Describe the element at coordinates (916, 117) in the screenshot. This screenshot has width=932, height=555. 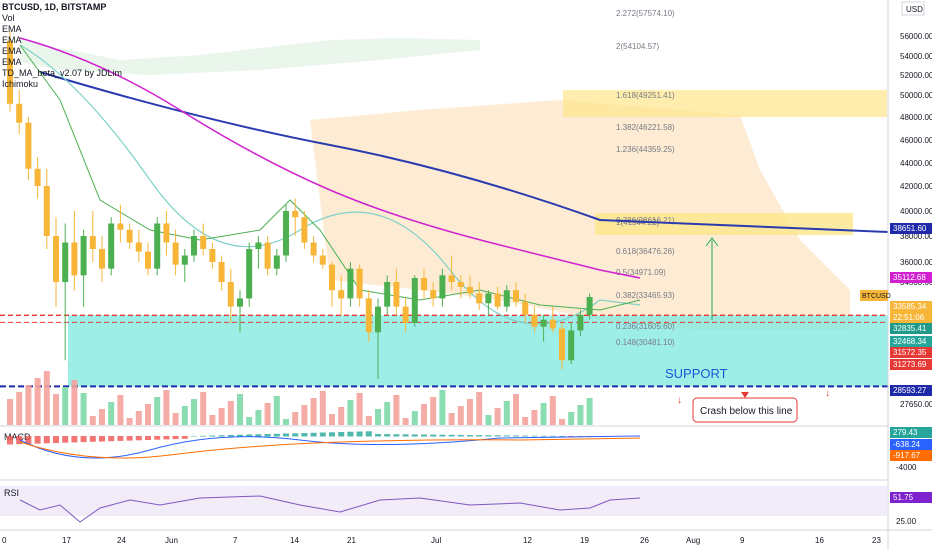
I see `price-tick-label: 48000.00` at that location.